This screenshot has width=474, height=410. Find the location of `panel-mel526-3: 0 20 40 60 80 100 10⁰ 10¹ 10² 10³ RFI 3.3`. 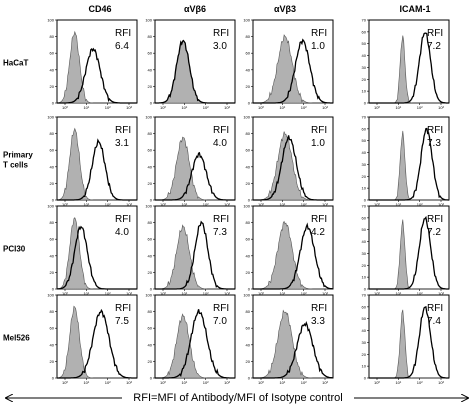

panel-mel526-3: 0 20 40 60 80 100 10⁰ 10¹ 10² 10³ RFI 3.3 is located at coordinates (288, 339).